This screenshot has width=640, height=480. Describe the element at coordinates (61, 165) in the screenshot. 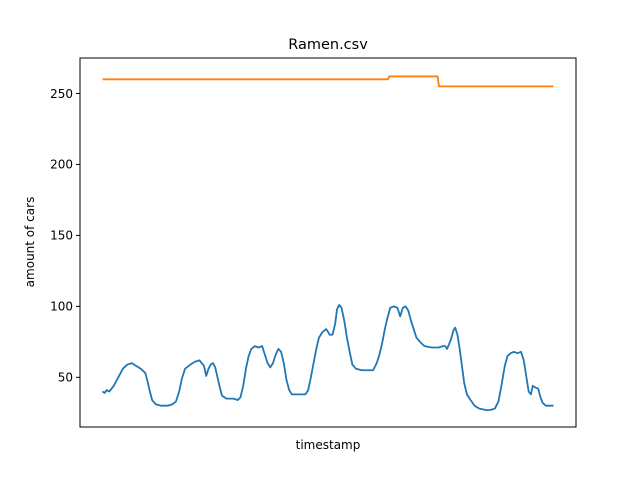

I see `y-tick-label: 200` at that location.